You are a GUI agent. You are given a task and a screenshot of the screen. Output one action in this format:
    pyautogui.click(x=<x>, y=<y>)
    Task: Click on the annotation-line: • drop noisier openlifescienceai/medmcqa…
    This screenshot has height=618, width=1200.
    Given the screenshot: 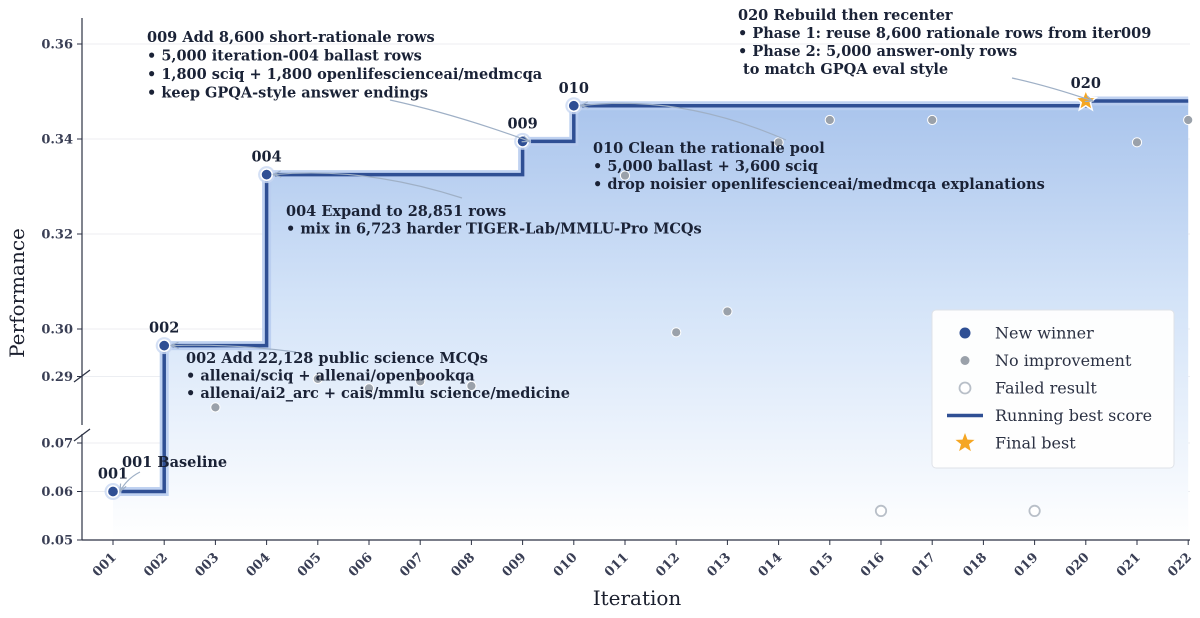 What is the action you would take?
    pyautogui.click(x=819, y=184)
    